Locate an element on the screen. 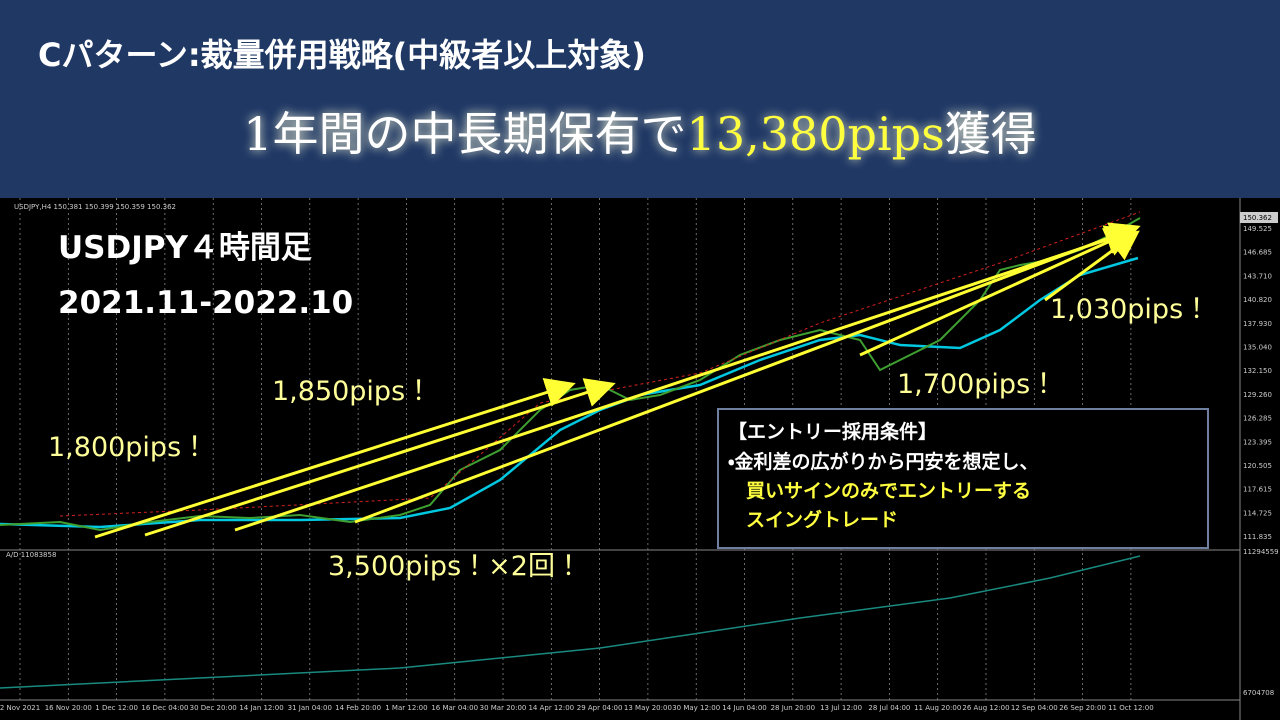 The width and height of the screenshot is (1280, 720). time-tick-label: 1 Dec 12:00 is located at coordinates (116, 708).